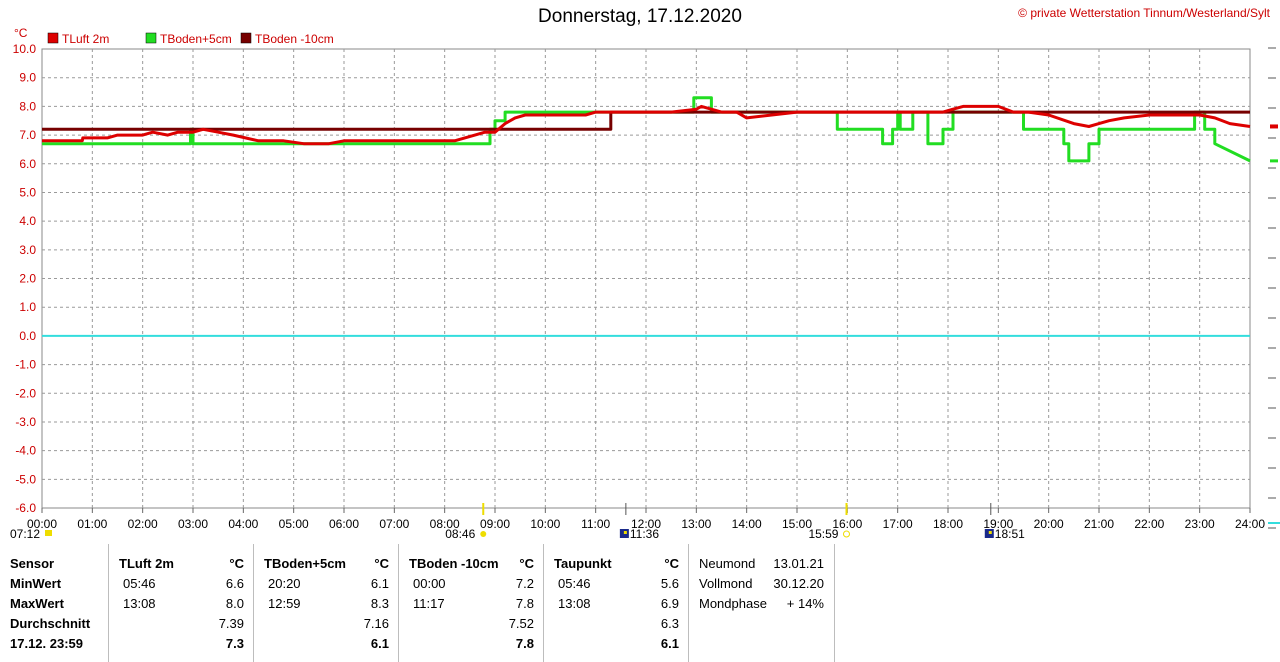 This screenshot has width=1280, height=662. I want to click on y-tick-label: -6.0, so click(25, 508).